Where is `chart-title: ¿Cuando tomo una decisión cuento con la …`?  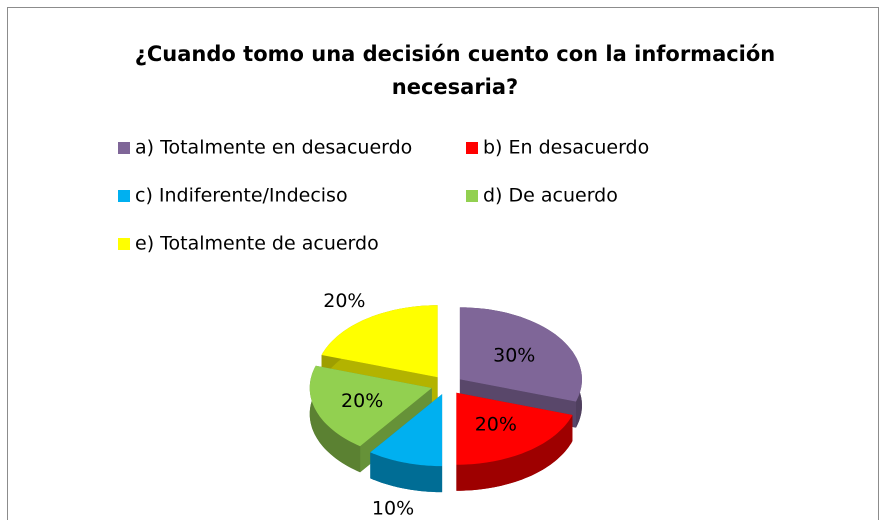 chart-title: ¿Cuando tomo una decisión cuento con la … is located at coordinates (455, 70).